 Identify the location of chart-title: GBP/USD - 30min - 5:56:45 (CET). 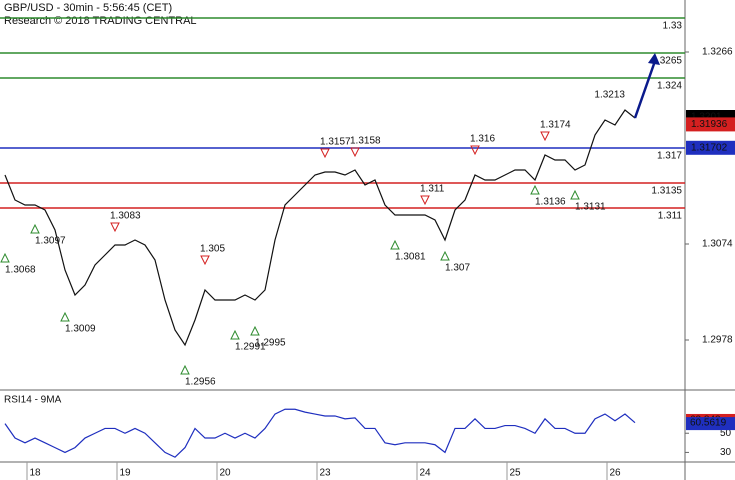
(88, 8).